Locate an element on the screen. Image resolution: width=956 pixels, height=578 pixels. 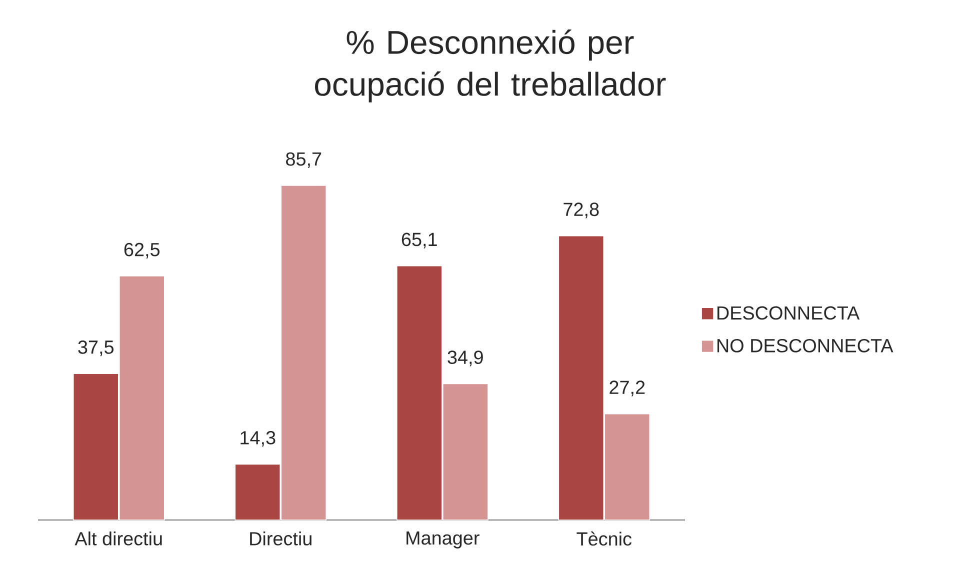
chart-title: % Desconnexió per ocupació del treballador is located at coordinates (490, 66).